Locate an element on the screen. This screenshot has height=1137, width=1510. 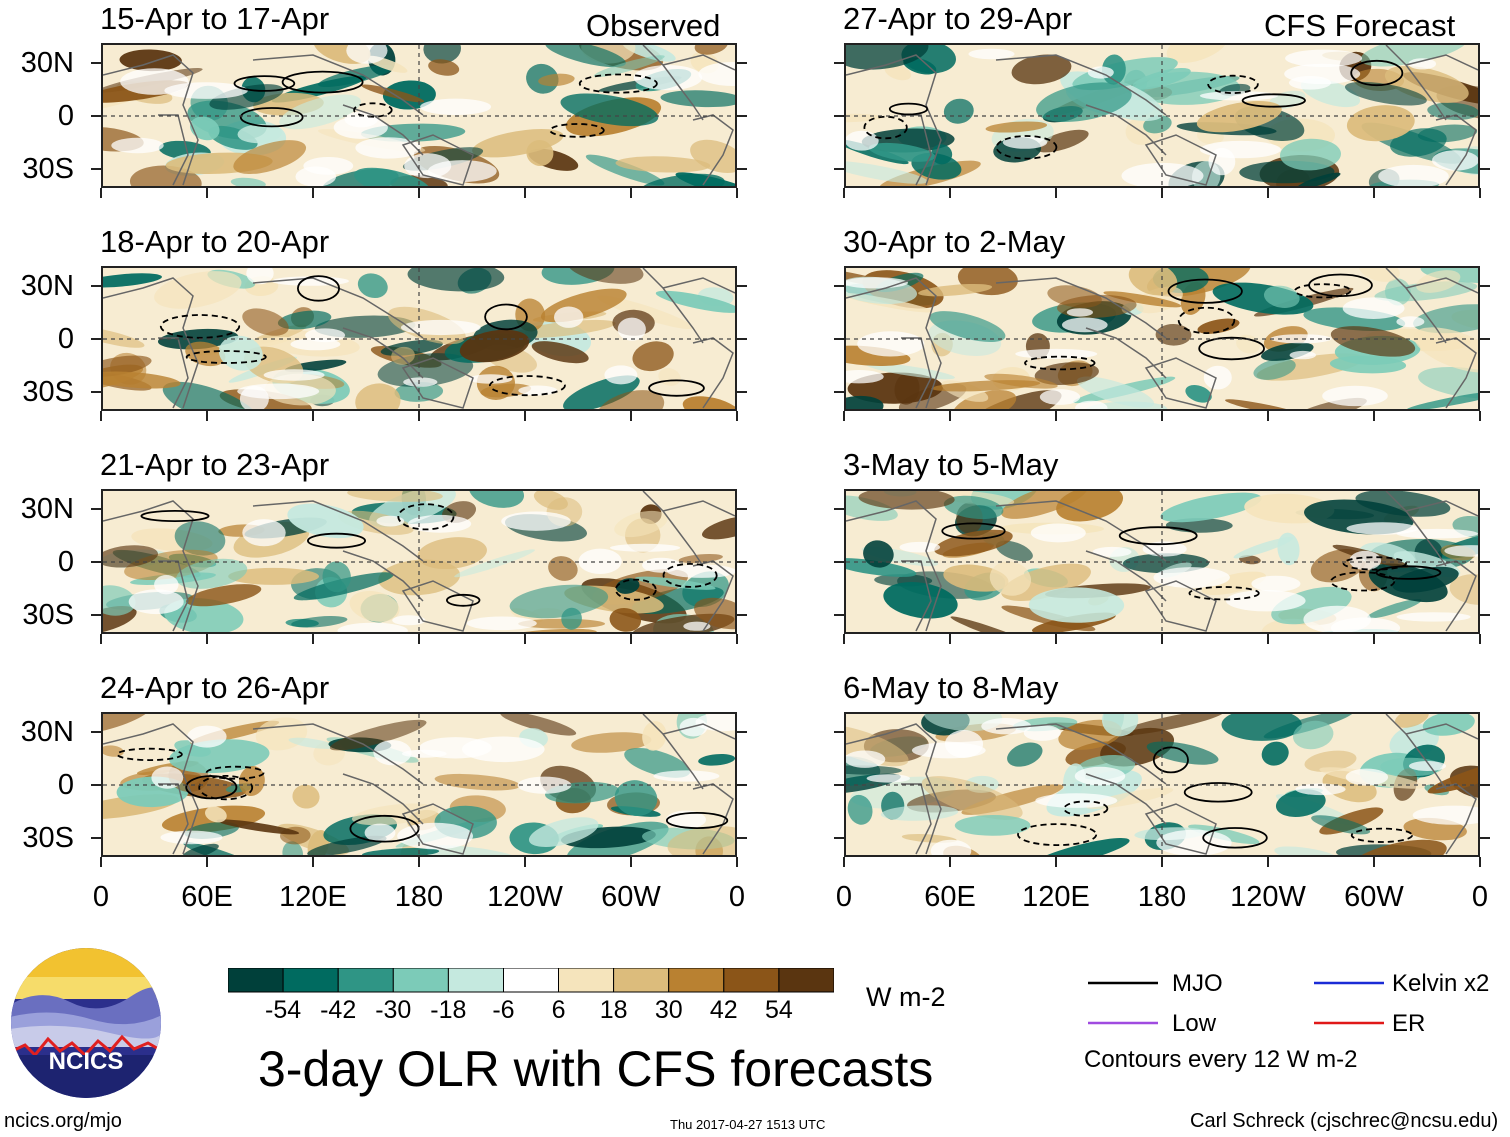
er-line-swatch is located at coordinates (1349, 1023).